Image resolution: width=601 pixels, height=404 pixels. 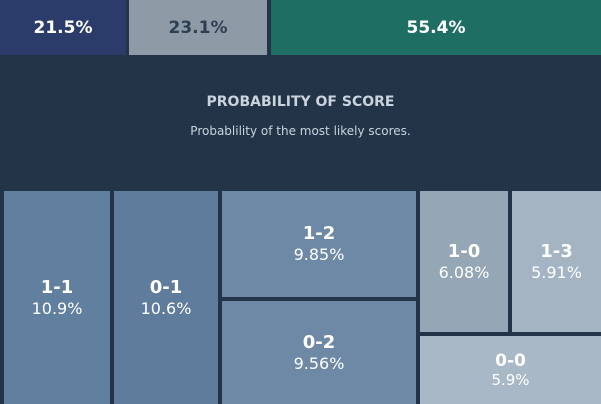 I want to click on score-tile-1-3: 1-3 5.91%, so click(x=556, y=261).